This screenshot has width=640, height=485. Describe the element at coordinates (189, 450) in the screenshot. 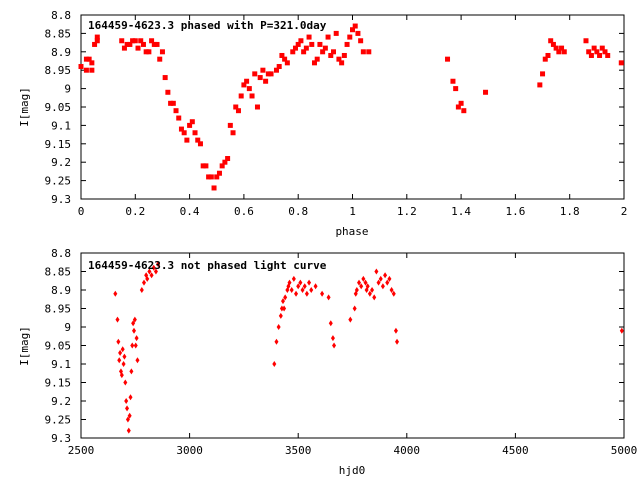

I see `unphased-x-tick-label: 3000` at that location.